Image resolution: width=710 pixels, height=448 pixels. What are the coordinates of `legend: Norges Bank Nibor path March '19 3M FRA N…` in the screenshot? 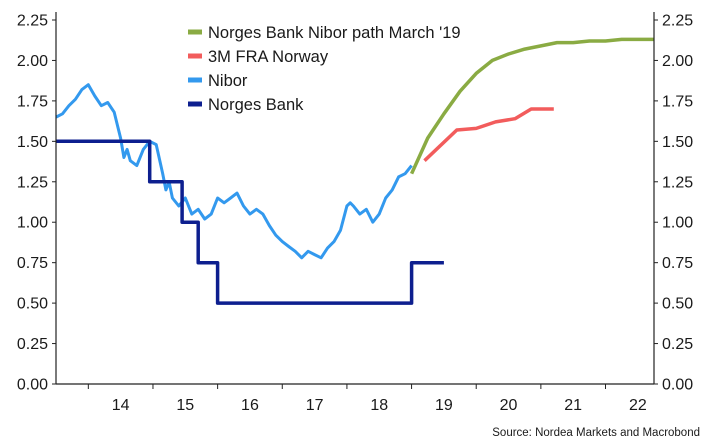 It's located at (324, 69).